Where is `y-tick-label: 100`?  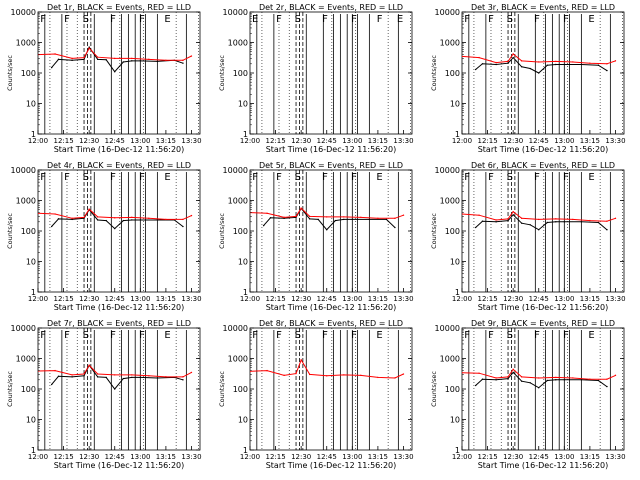 y-tick-label: 100 is located at coordinates (452, 389).